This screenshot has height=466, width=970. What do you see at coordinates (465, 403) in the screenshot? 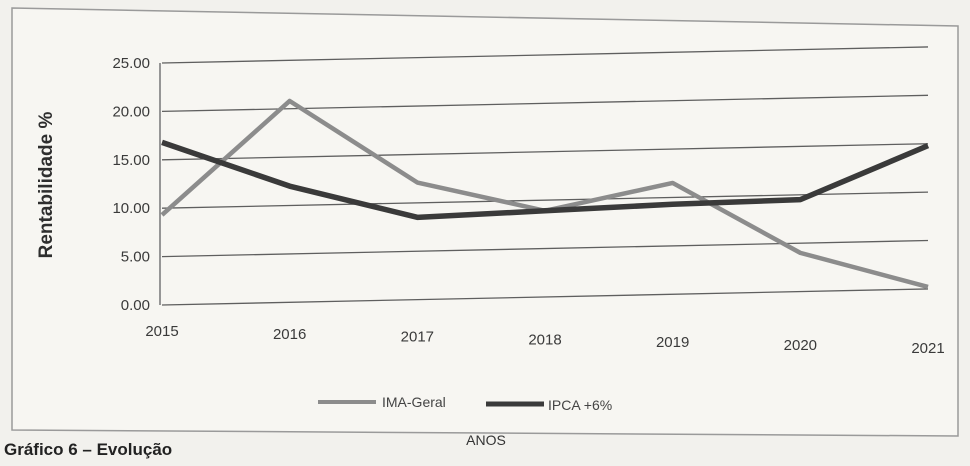
I see `legend: IMA-Geral IPCA +6%` at bounding box center [465, 403].